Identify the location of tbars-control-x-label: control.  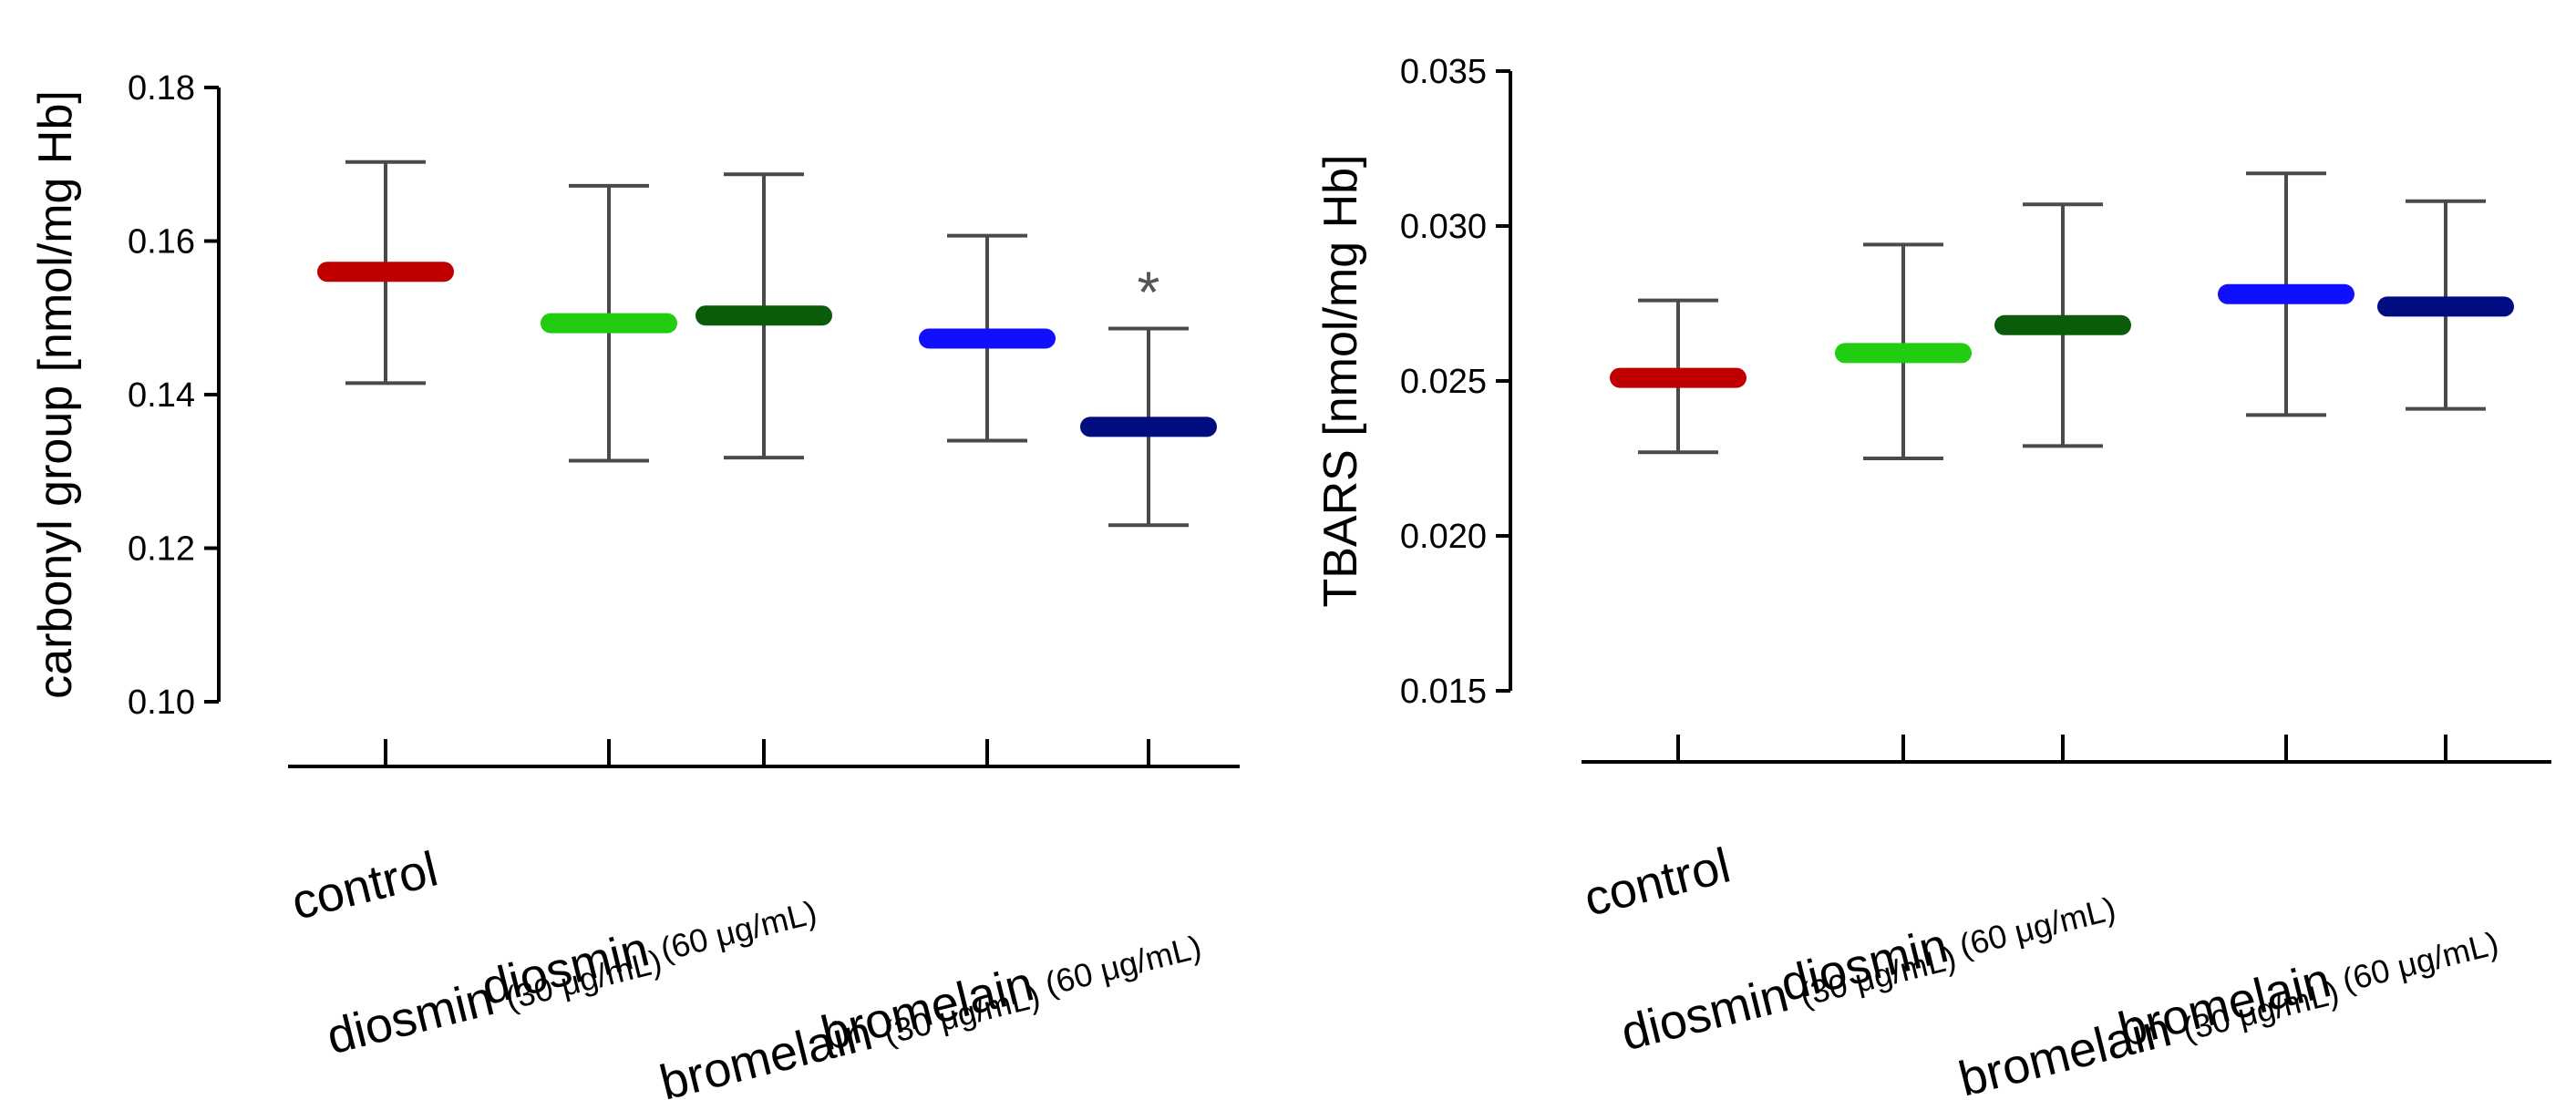
(1657, 882).